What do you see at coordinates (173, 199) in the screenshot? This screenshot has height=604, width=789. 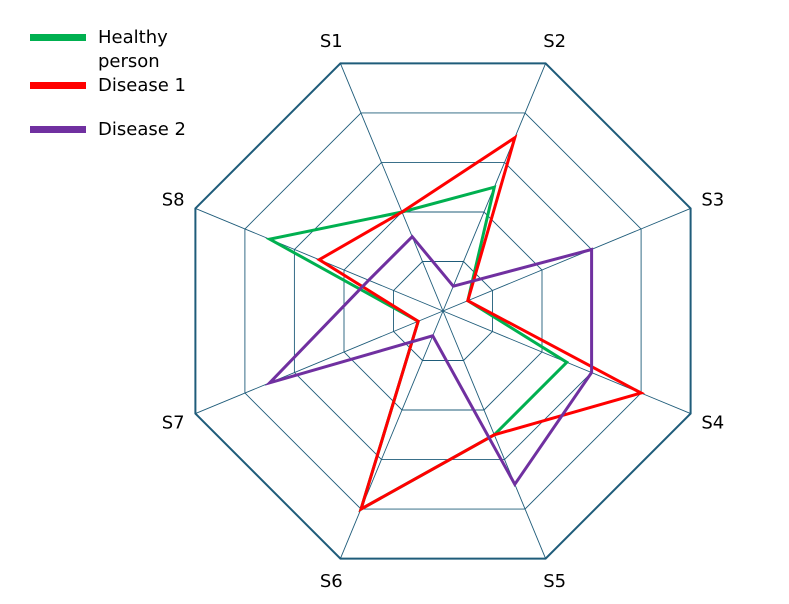 I see `axis-label-s8: S8` at bounding box center [173, 199].